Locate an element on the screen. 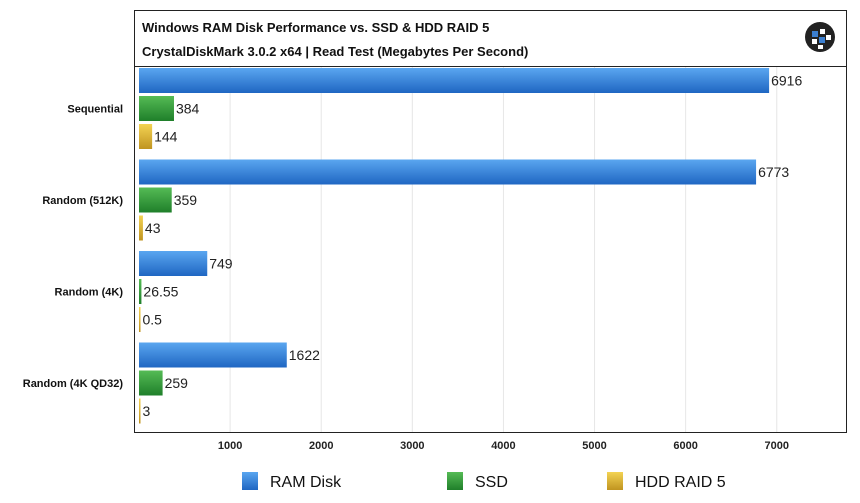 Image resolution: width=860 pixels, height=503 pixels. legend-label: SSD is located at coordinates (491, 482).